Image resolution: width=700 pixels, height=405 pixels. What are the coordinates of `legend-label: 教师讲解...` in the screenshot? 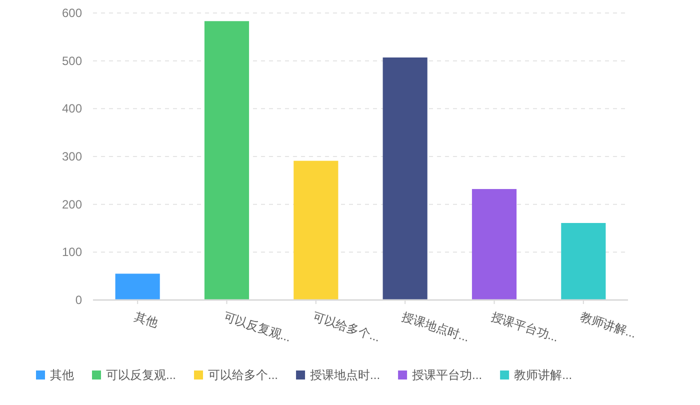 It's located at (543, 375).